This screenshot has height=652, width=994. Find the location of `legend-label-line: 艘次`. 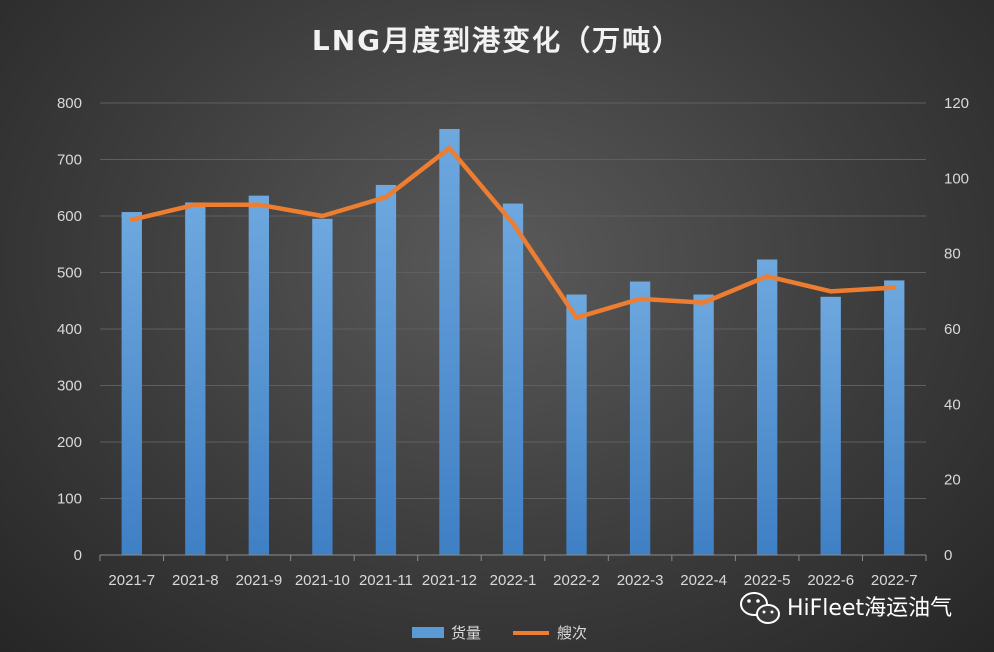

legend-label-line: 艘次 is located at coordinates (572, 633).